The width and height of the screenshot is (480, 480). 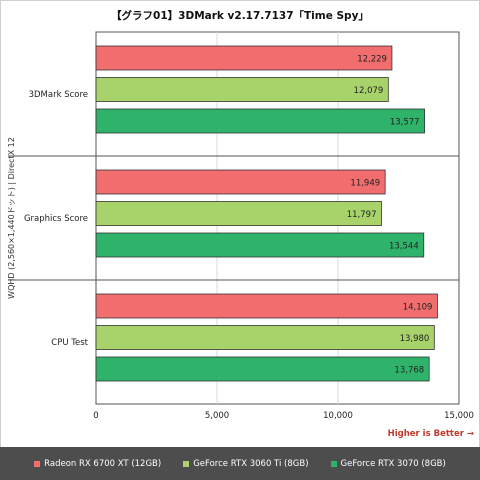 What do you see at coordinates (415, 339) in the screenshot?
I see `data-label: 13,980` at bounding box center [415, 339].